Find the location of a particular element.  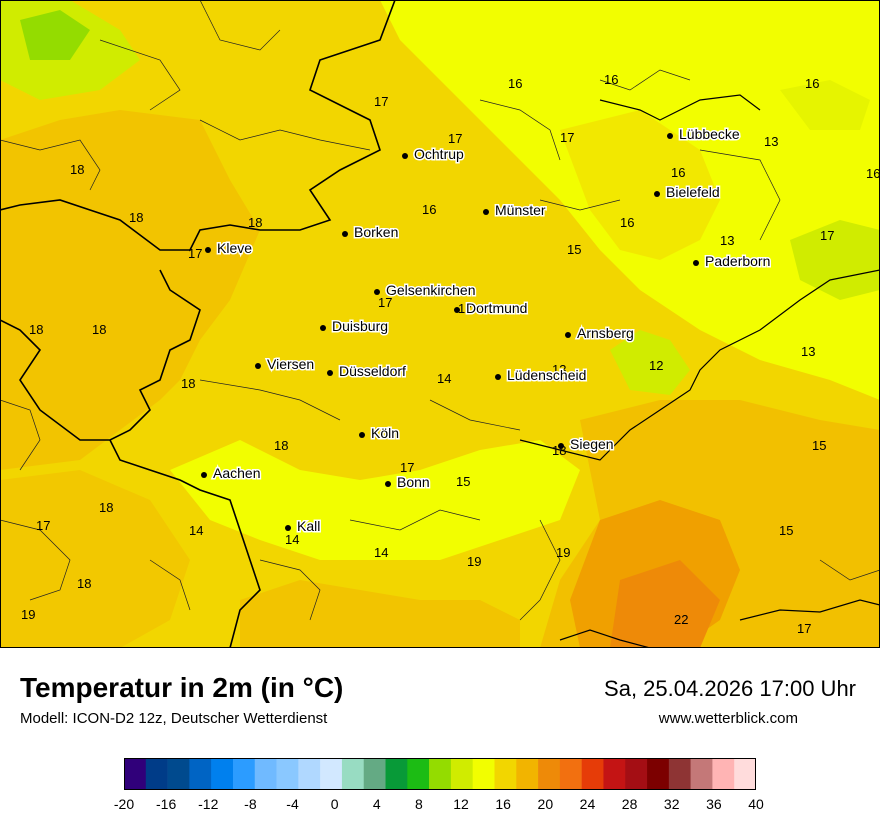

city-paderborn: Paderborn is located at coordinates (732, 261).